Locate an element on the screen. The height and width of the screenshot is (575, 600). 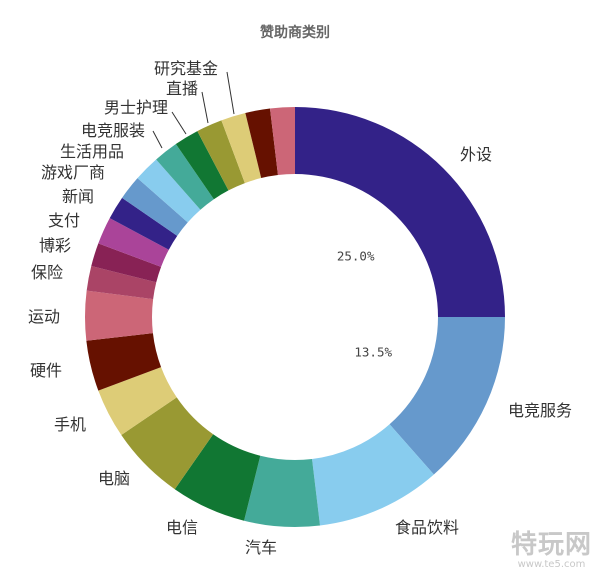
value-label: 13.5% is located at coordinates (373, 351).